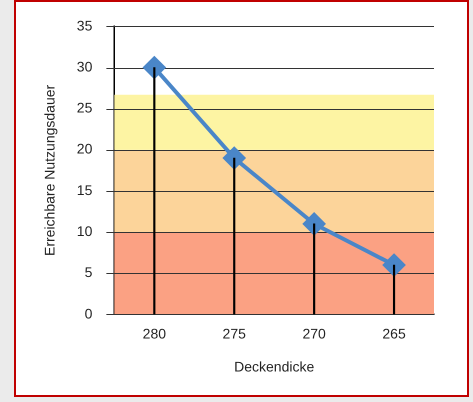  I want to click on y-tick-label: 20, so click(84, 148).